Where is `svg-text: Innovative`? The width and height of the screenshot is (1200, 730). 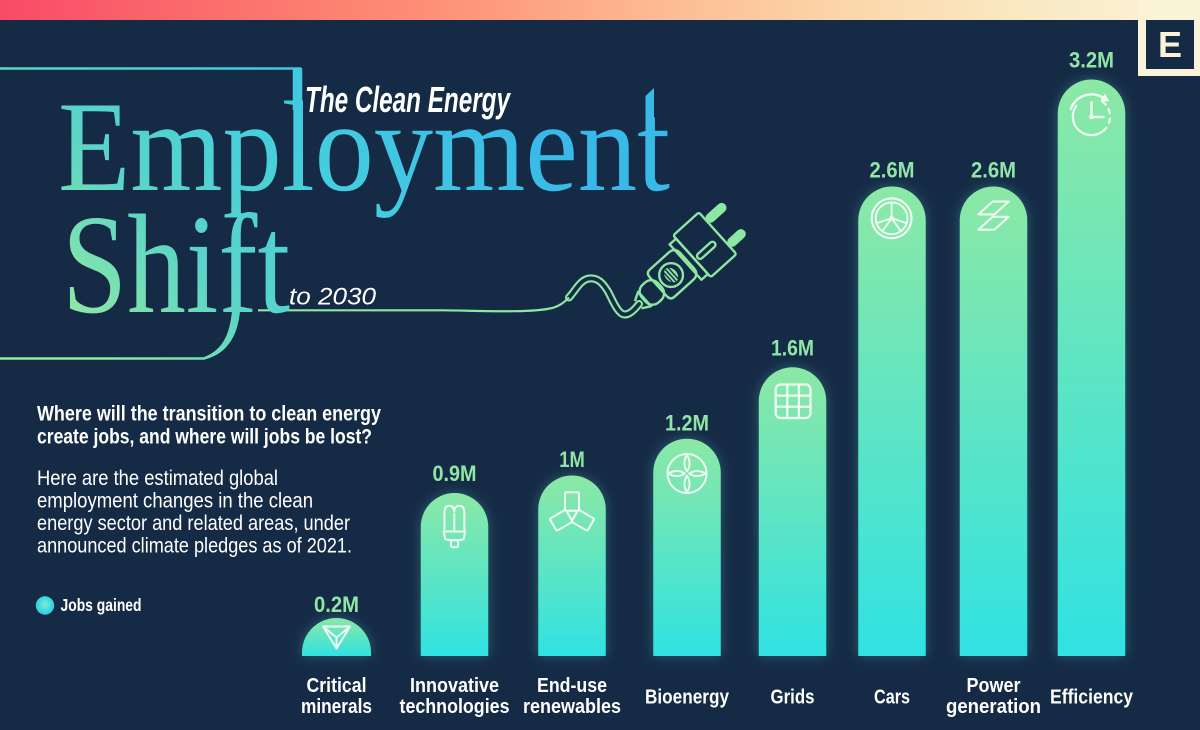 svg-text: Innovative is located at coordinates (454, 685).